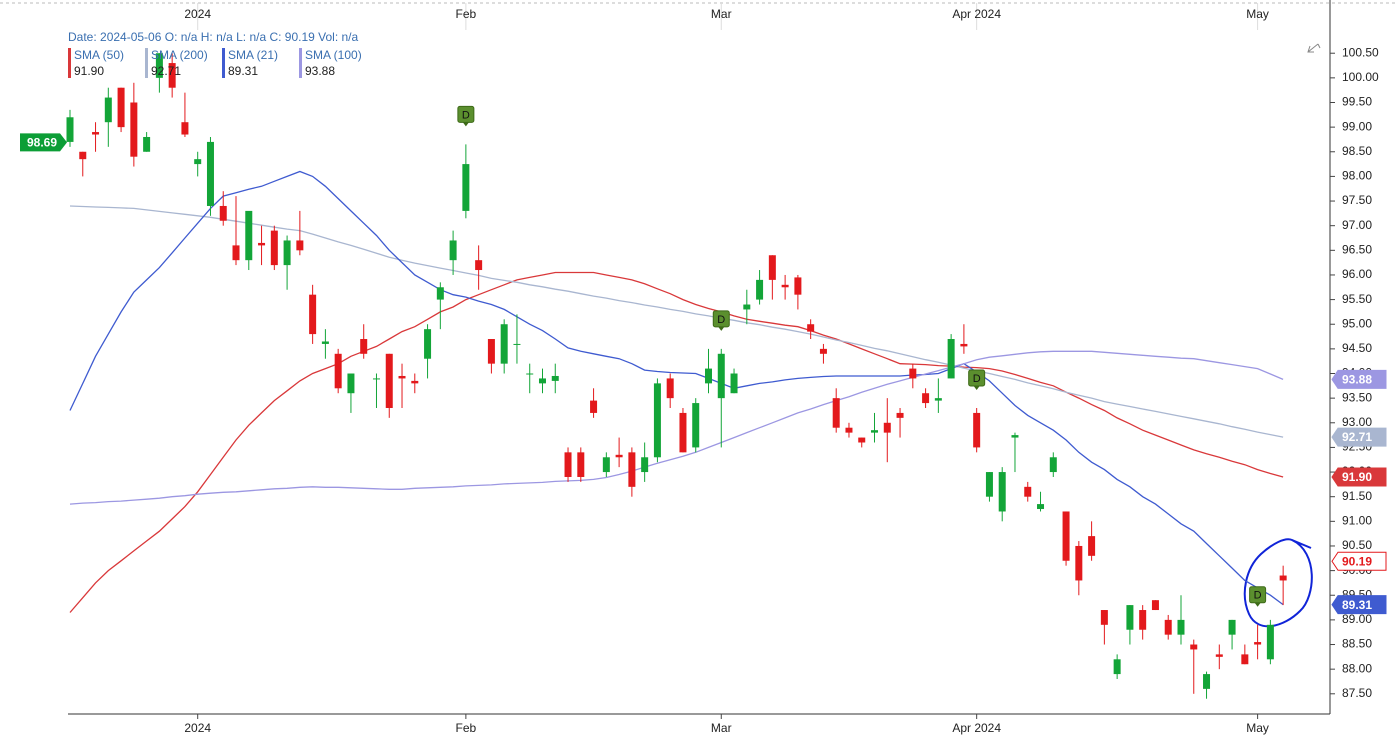 This screenshot has width=1396, height=741. I want to click on y-tick-label: 100.00, so click(1360, 77).